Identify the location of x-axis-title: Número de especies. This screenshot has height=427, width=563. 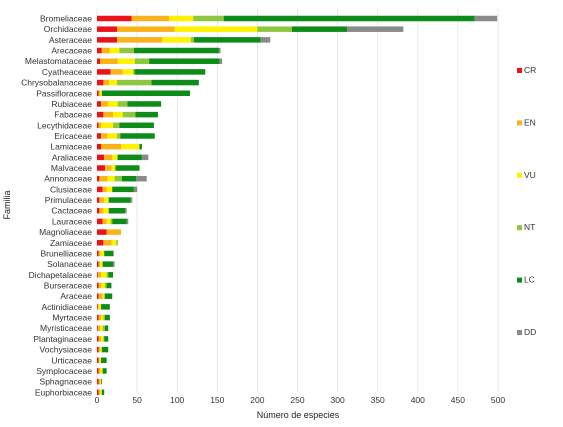
(298, 415).